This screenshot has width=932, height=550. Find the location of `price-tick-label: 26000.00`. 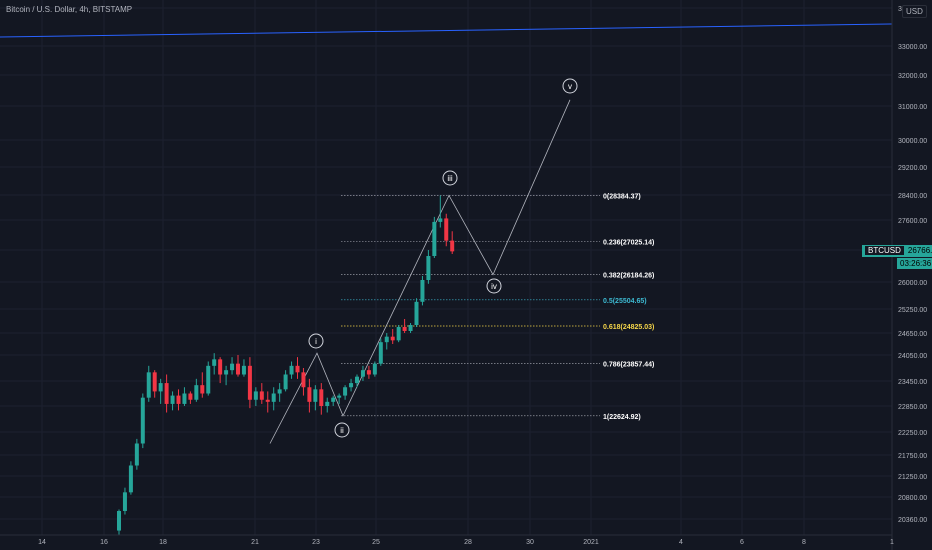

price-tick-label: 26000.00 is located at coordinates (912, 283).